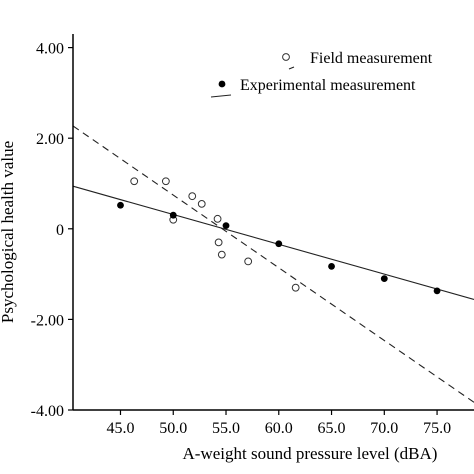  I want to click on x-tick-label: 70.0, so click(384, 428).